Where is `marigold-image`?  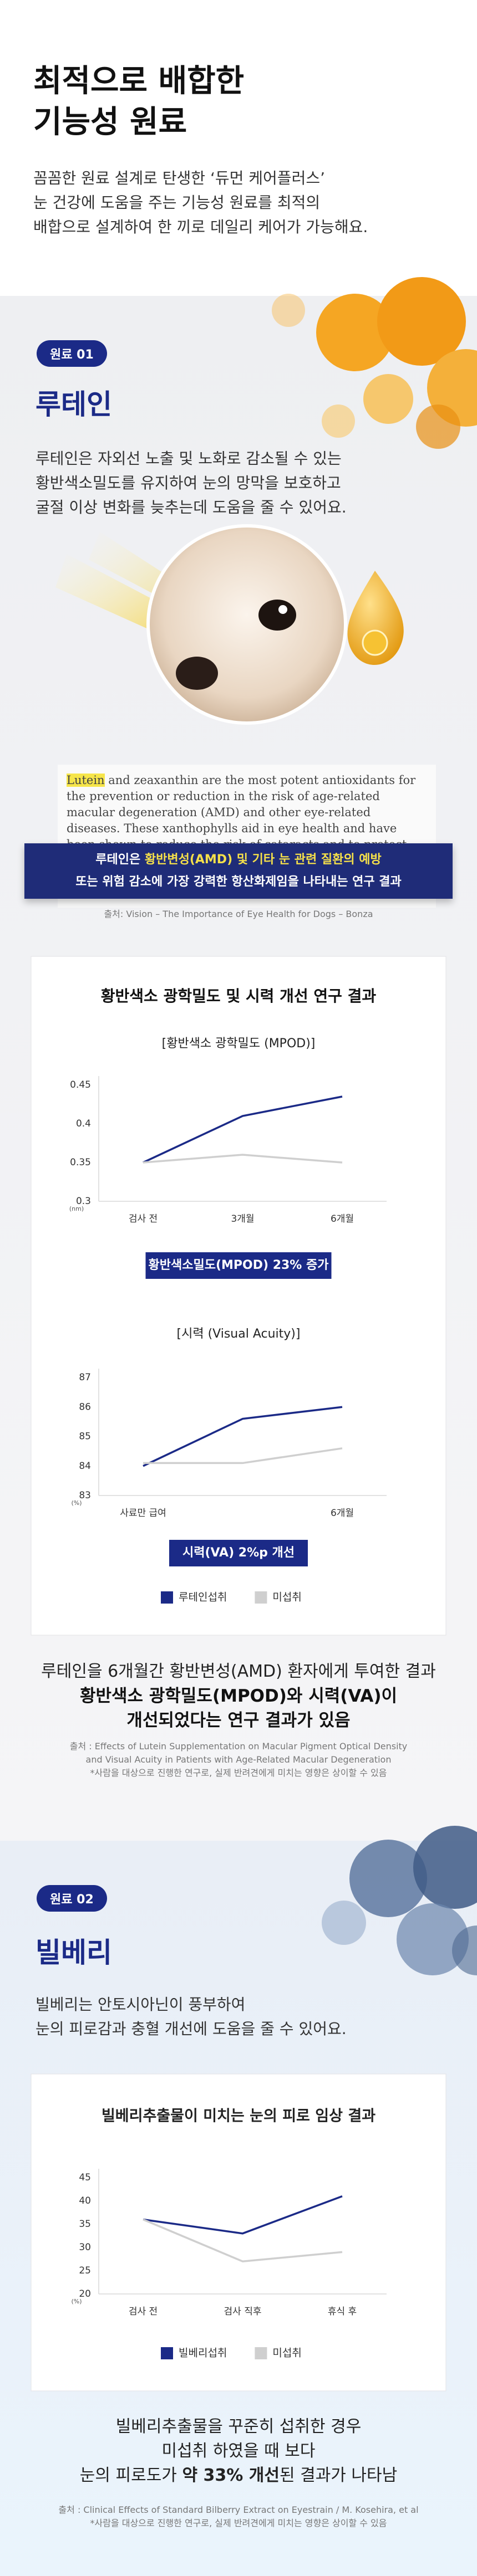 marigold-image is located at coordinates (374, 363).